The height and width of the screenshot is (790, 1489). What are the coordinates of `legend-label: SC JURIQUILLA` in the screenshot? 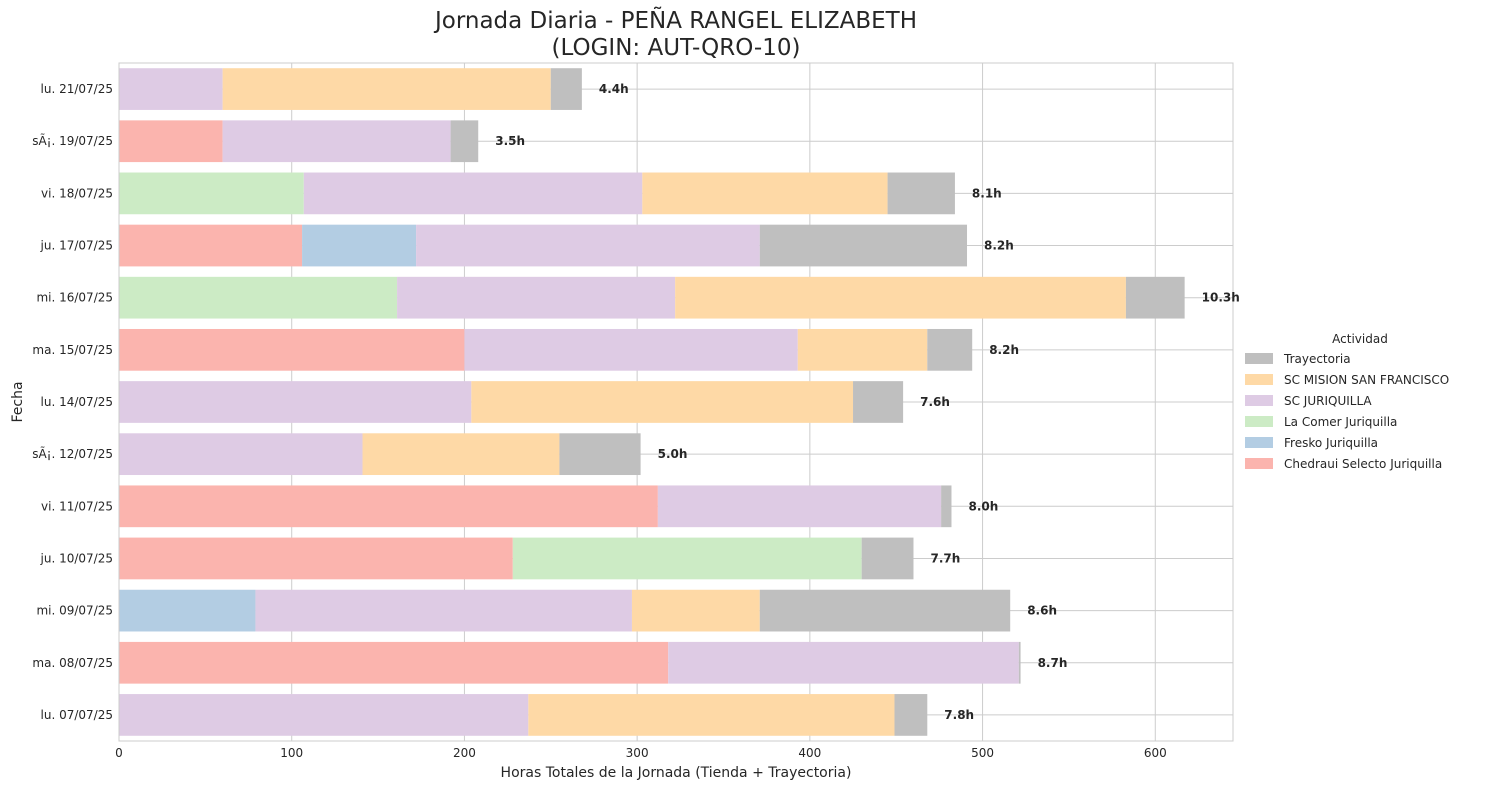 It's located at (1328, 401).